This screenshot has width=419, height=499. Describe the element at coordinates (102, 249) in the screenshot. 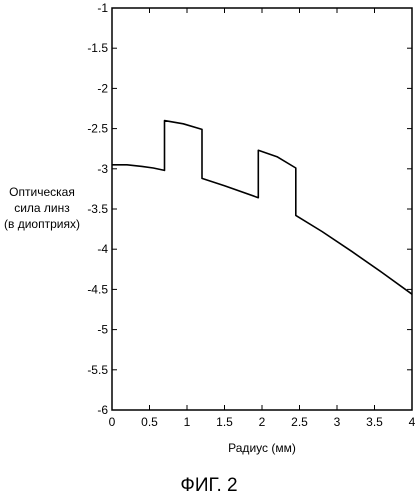

I see `y-tick-label: -4` at that location.